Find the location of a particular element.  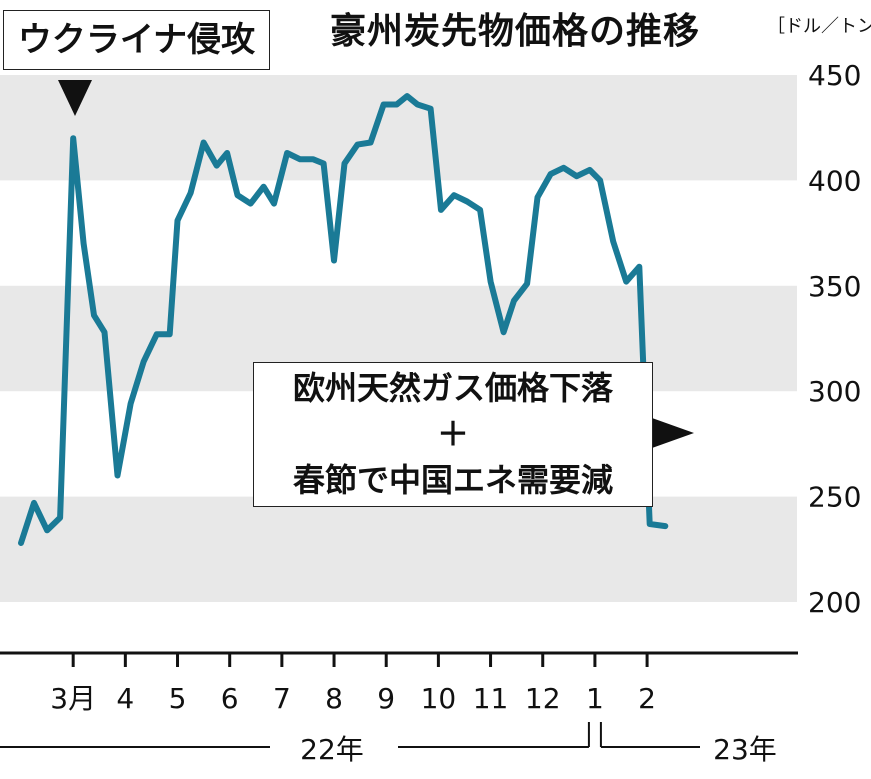

chart-title: 豪州炭先物価格の推移 is located at coordinates (515, 31).